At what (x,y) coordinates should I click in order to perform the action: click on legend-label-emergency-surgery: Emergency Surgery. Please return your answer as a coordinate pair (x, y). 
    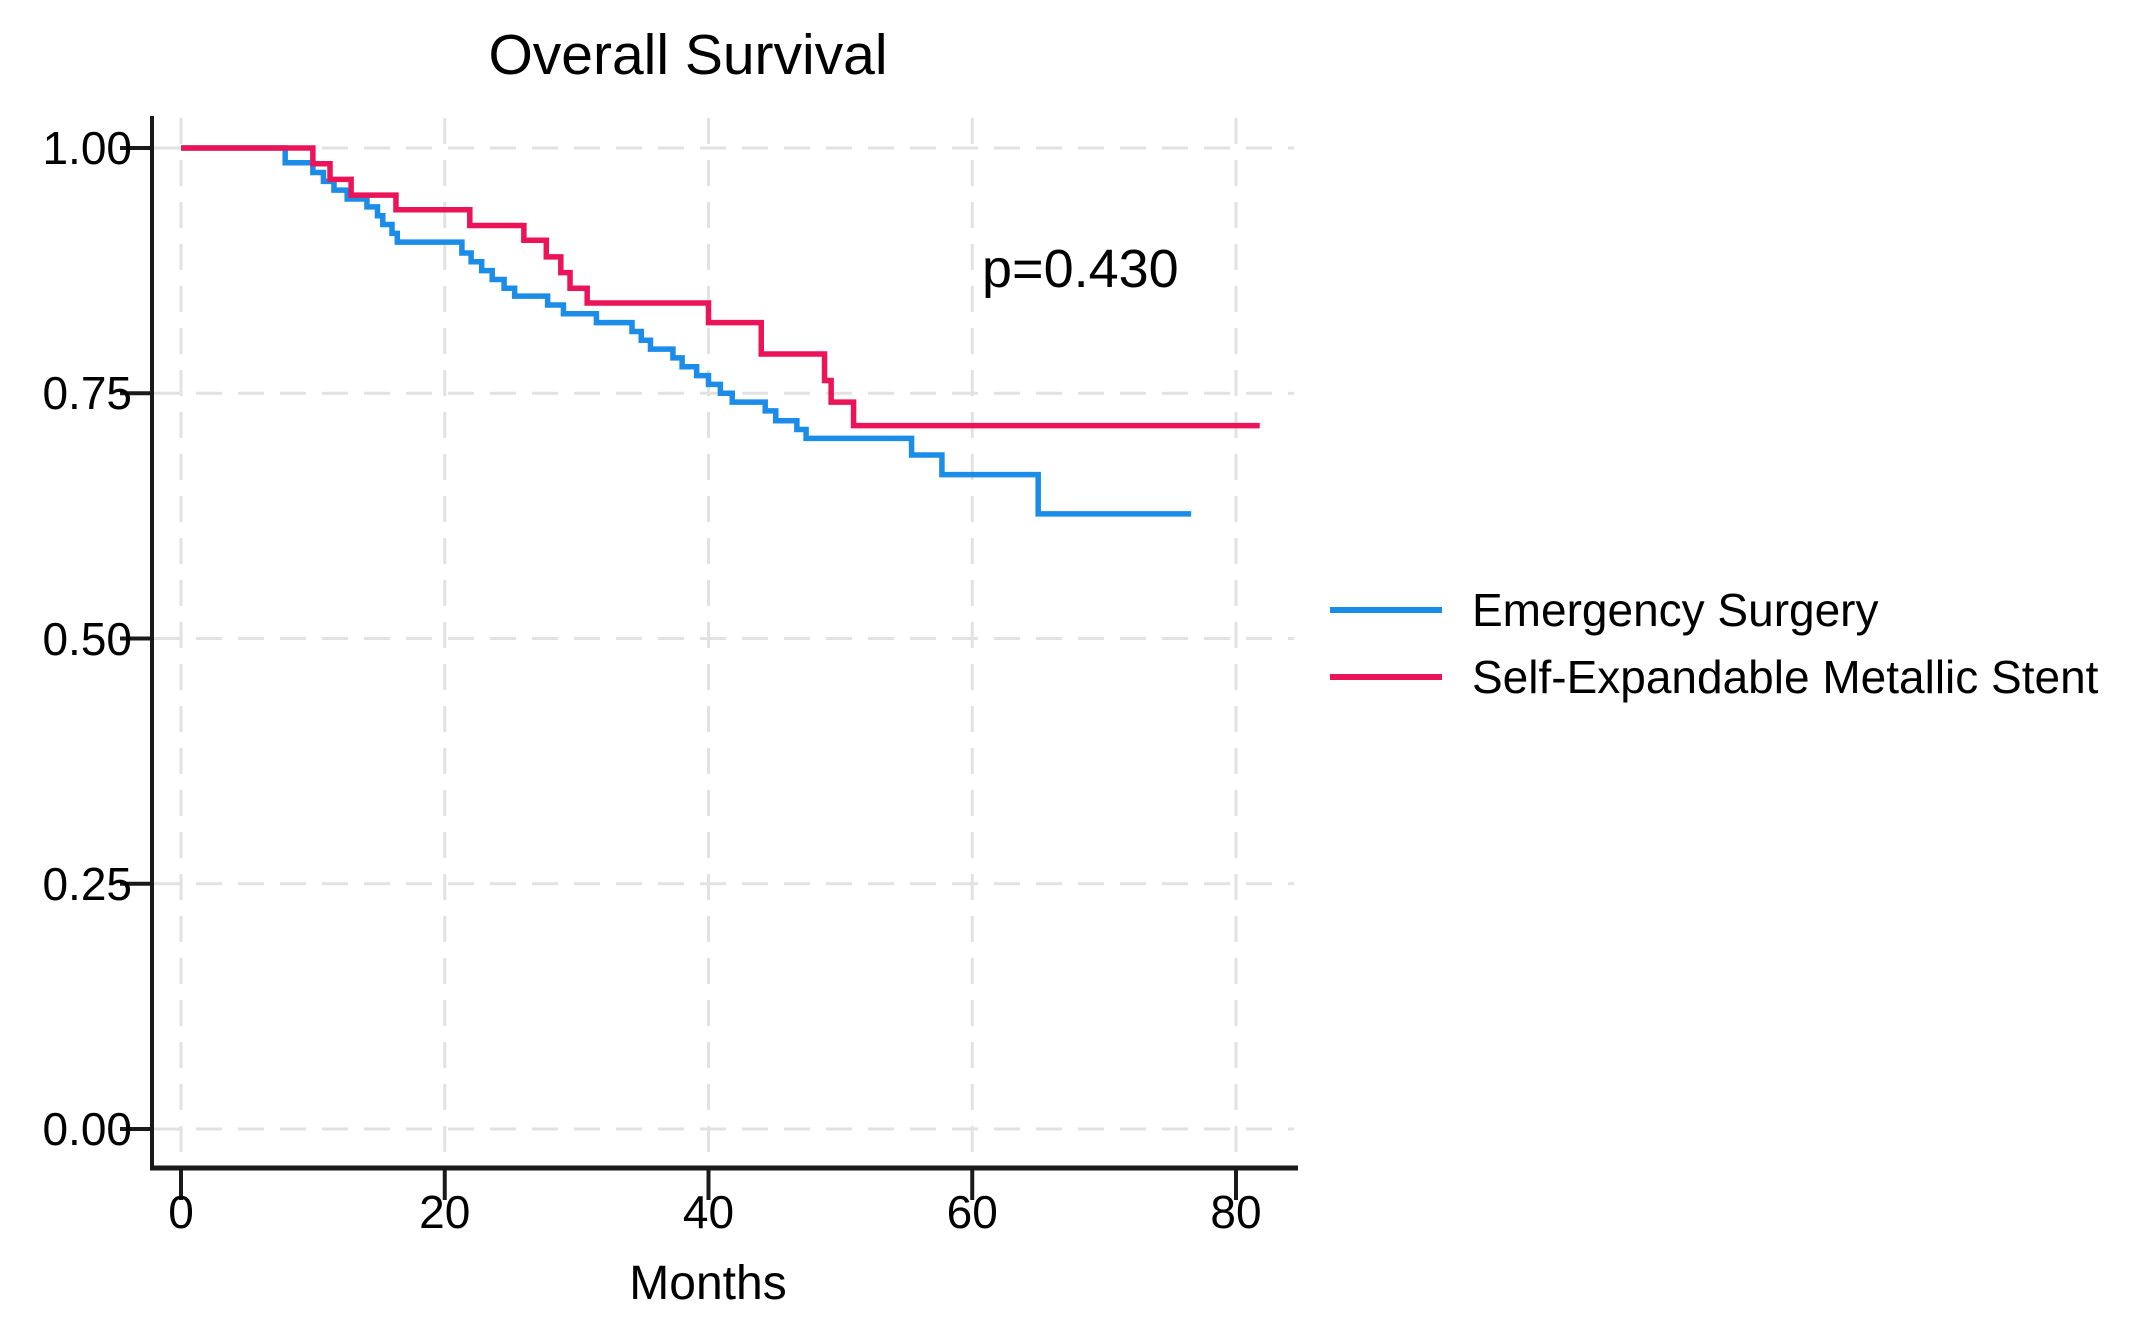
    Looking at the image, I should click on (1675, 610).